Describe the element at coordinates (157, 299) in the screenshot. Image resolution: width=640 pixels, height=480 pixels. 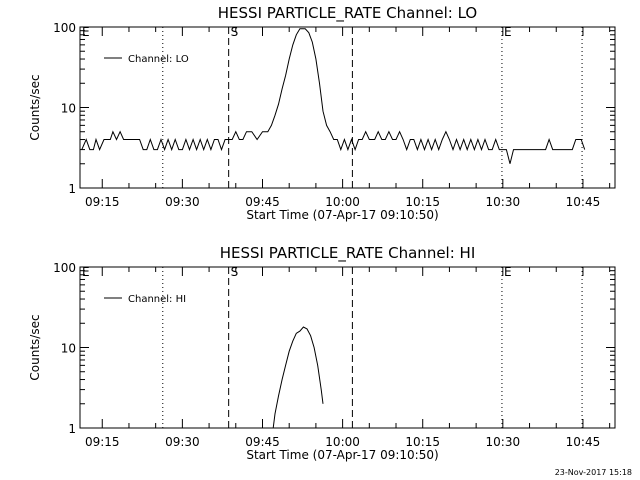
I see `legend-entry: Channel: HI` at that location.